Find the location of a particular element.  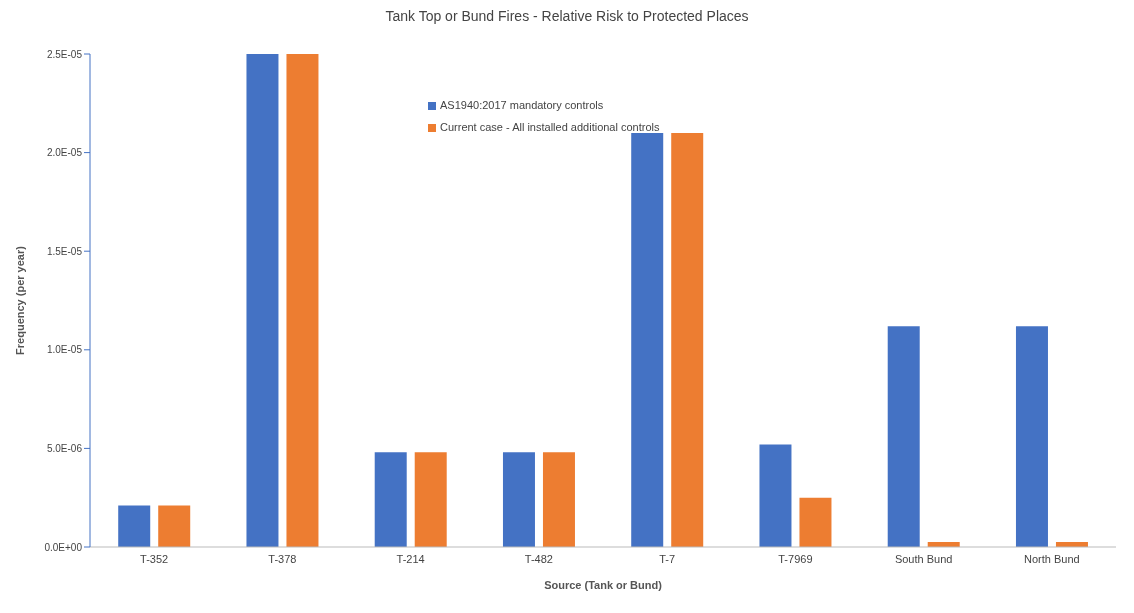

y-axis-title: Frequency (per year) is located at coordinates (19, 300).